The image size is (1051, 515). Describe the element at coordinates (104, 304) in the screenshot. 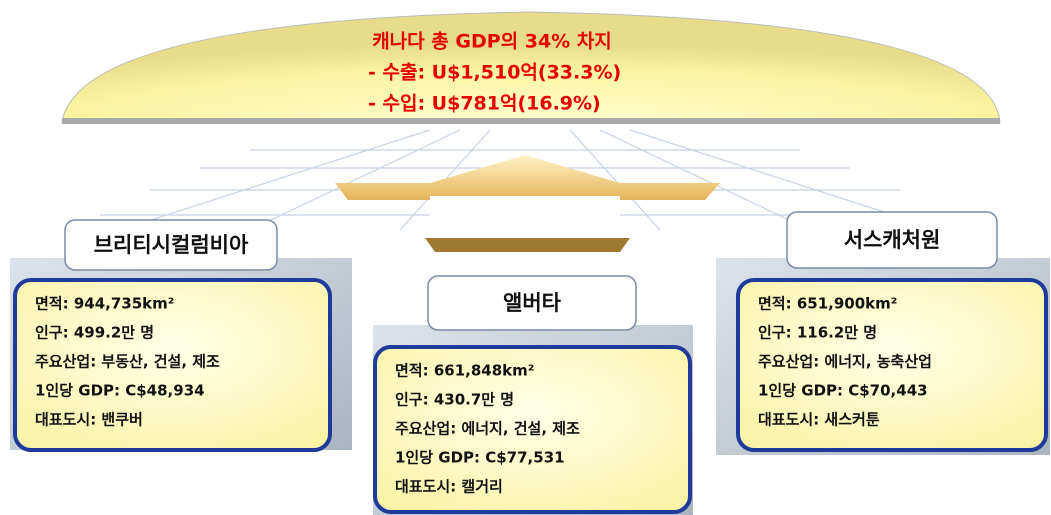

I see `province-detail: 면적: 944,735km²` at that location.